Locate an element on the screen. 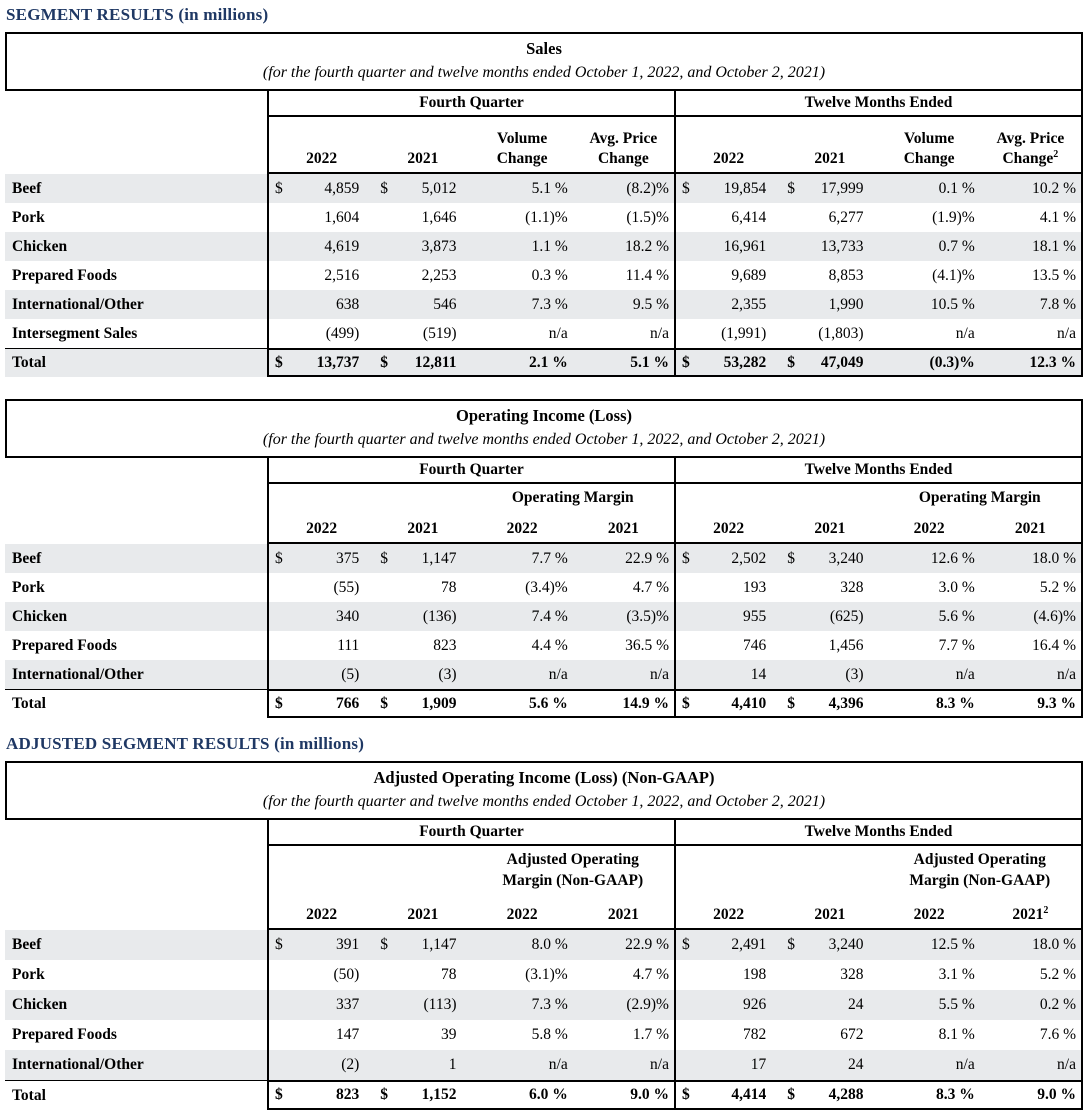 This screenshot has height=1110, width=1087. percent-cell: (0.3)% is located at coordinates (928, 362).